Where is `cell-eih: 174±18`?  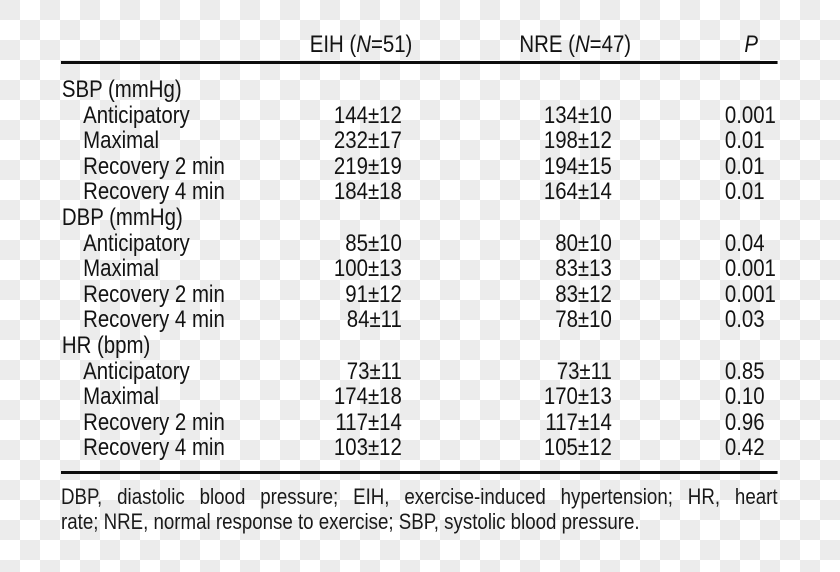
cell-eih: 174±18 is located at coordinates (367, 397).